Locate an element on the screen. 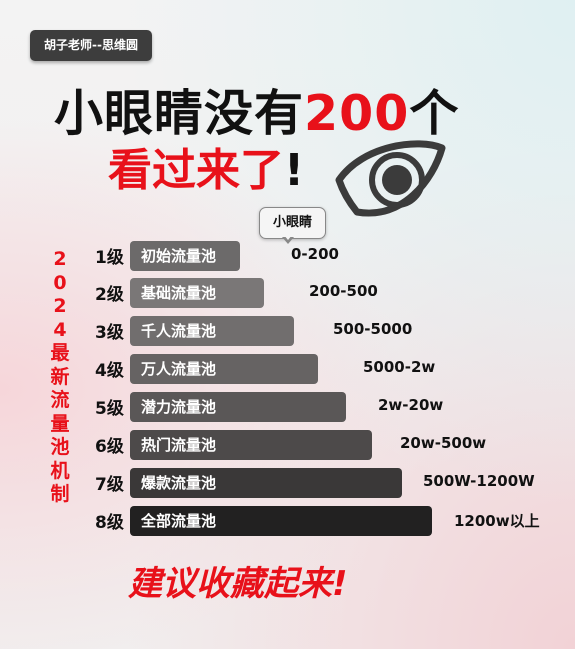 The image size is (575, 649). pool-range: 20w-500w is located at coordinates (443, 443).